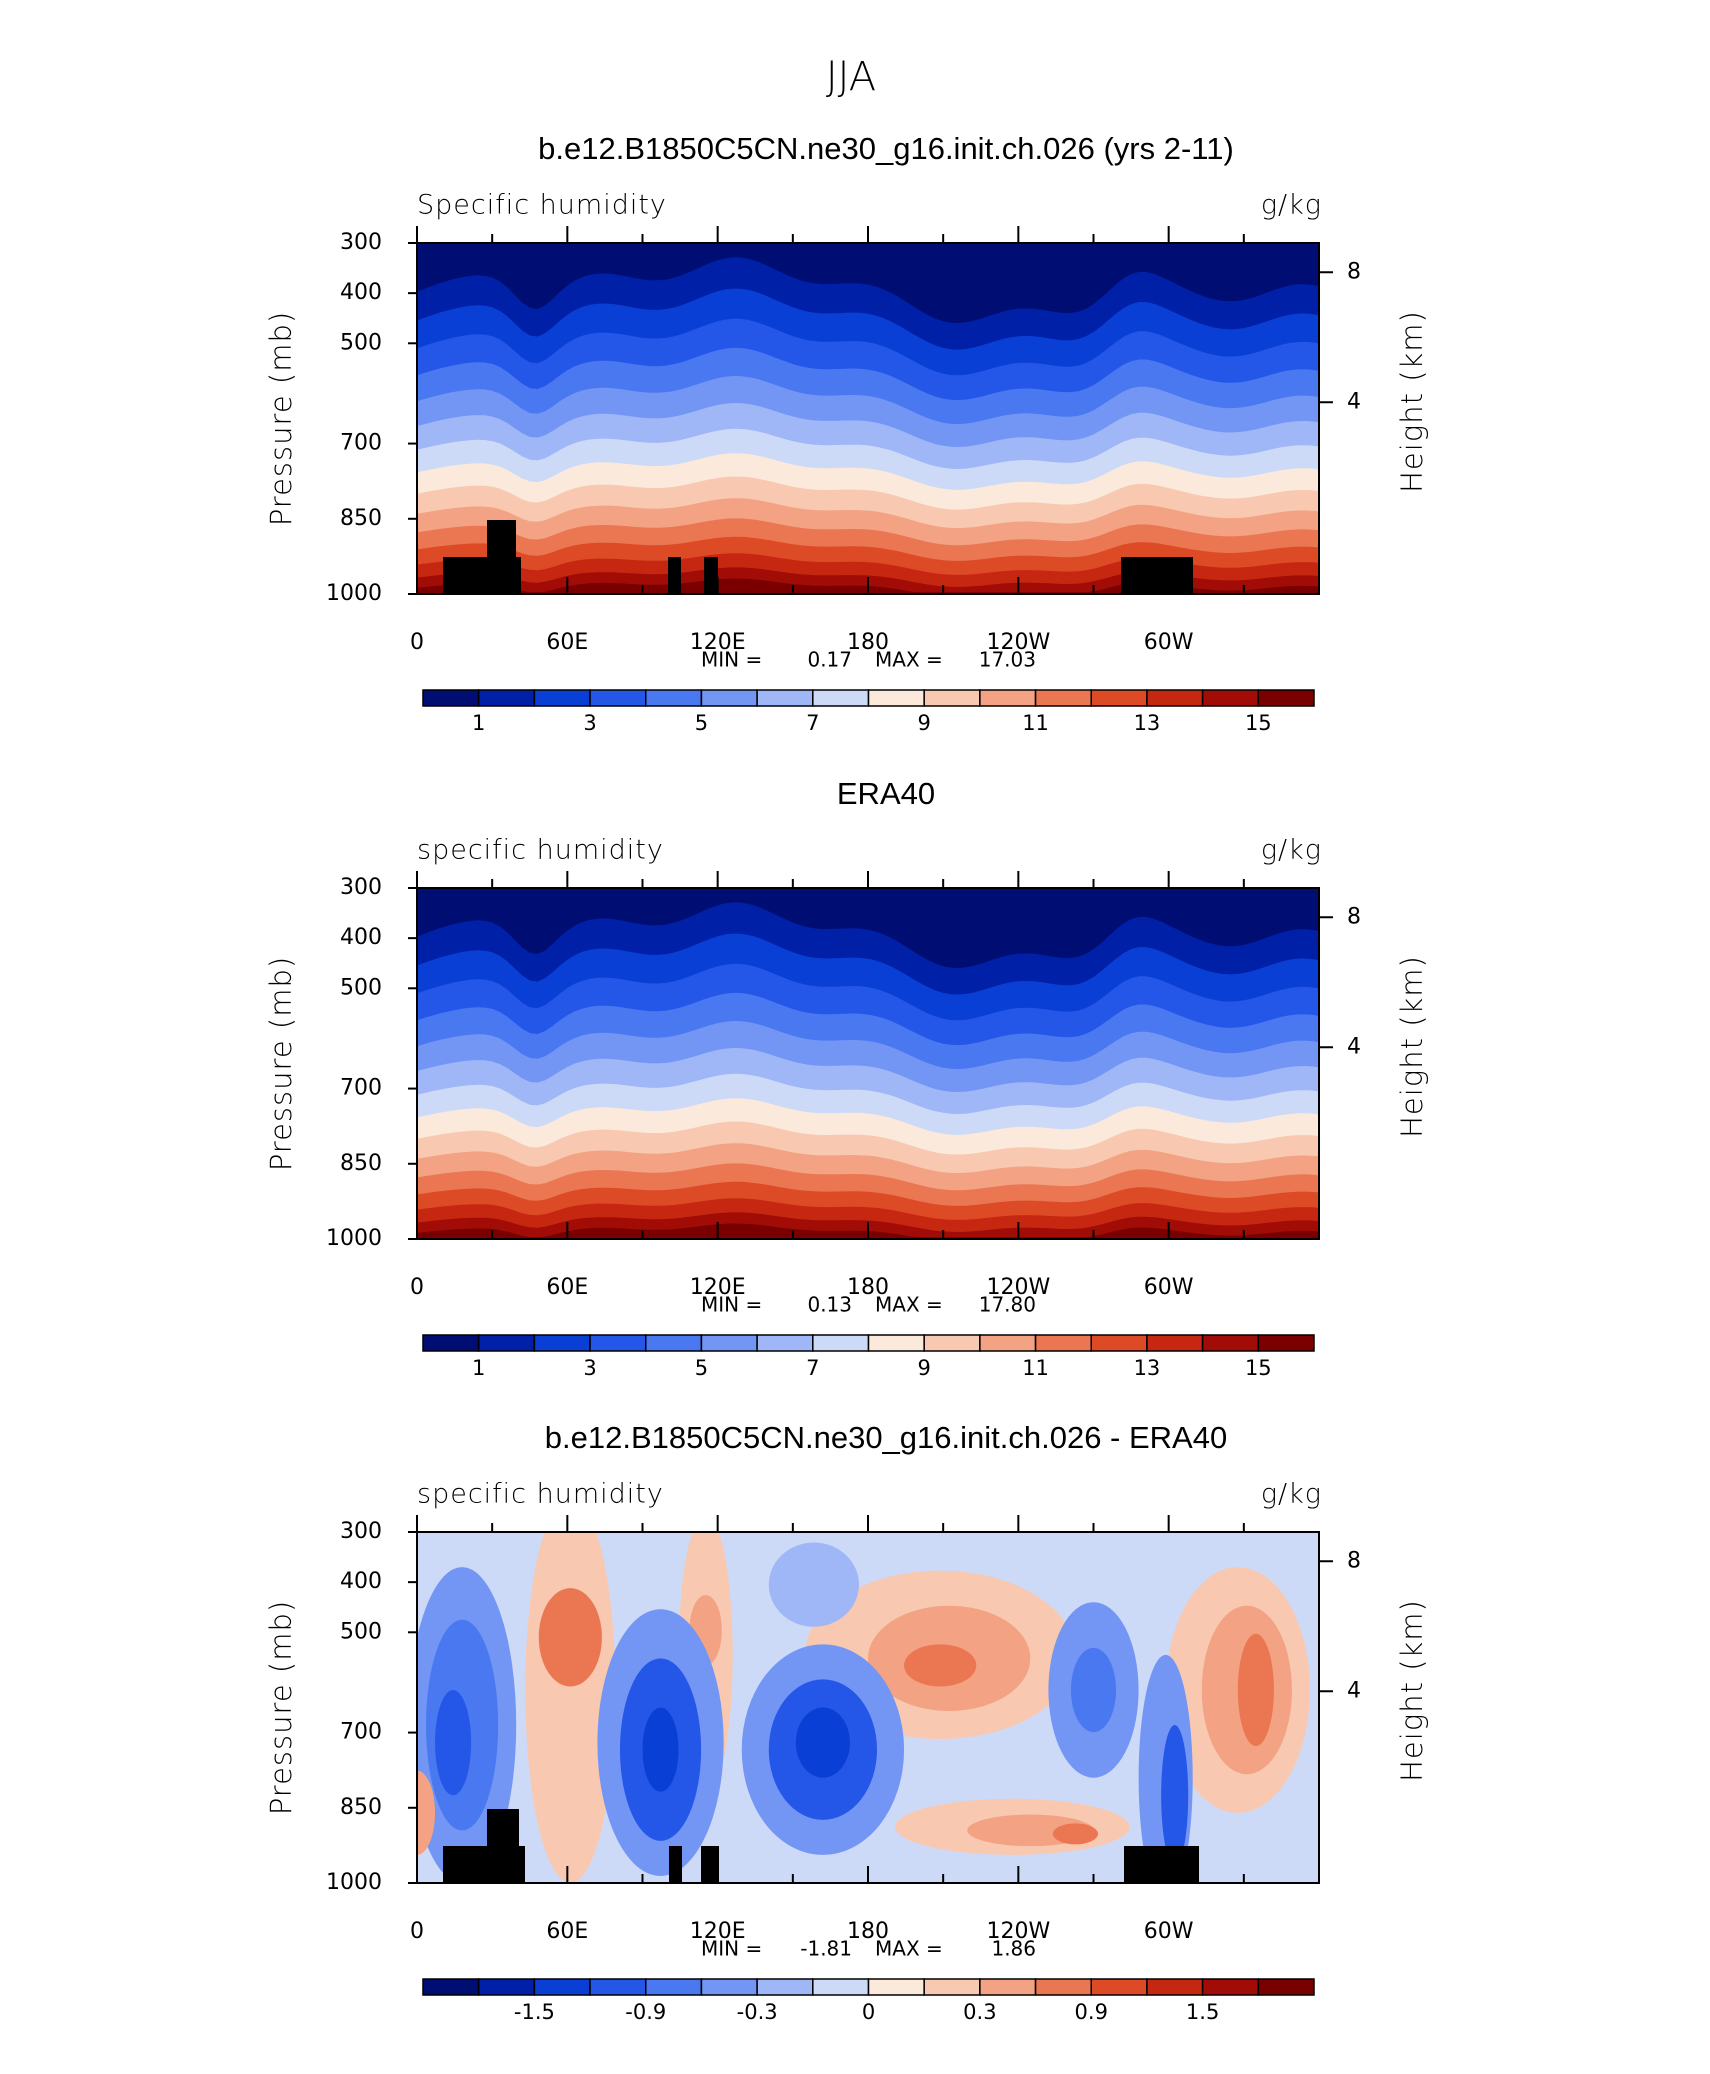 Image resolution: width=1710 pixels, height=2074 pixels. What do you see at coordinates (701, 1368) in the screenshot?
I see `colorbar-label: 5` at bounding box center [701, 1368].